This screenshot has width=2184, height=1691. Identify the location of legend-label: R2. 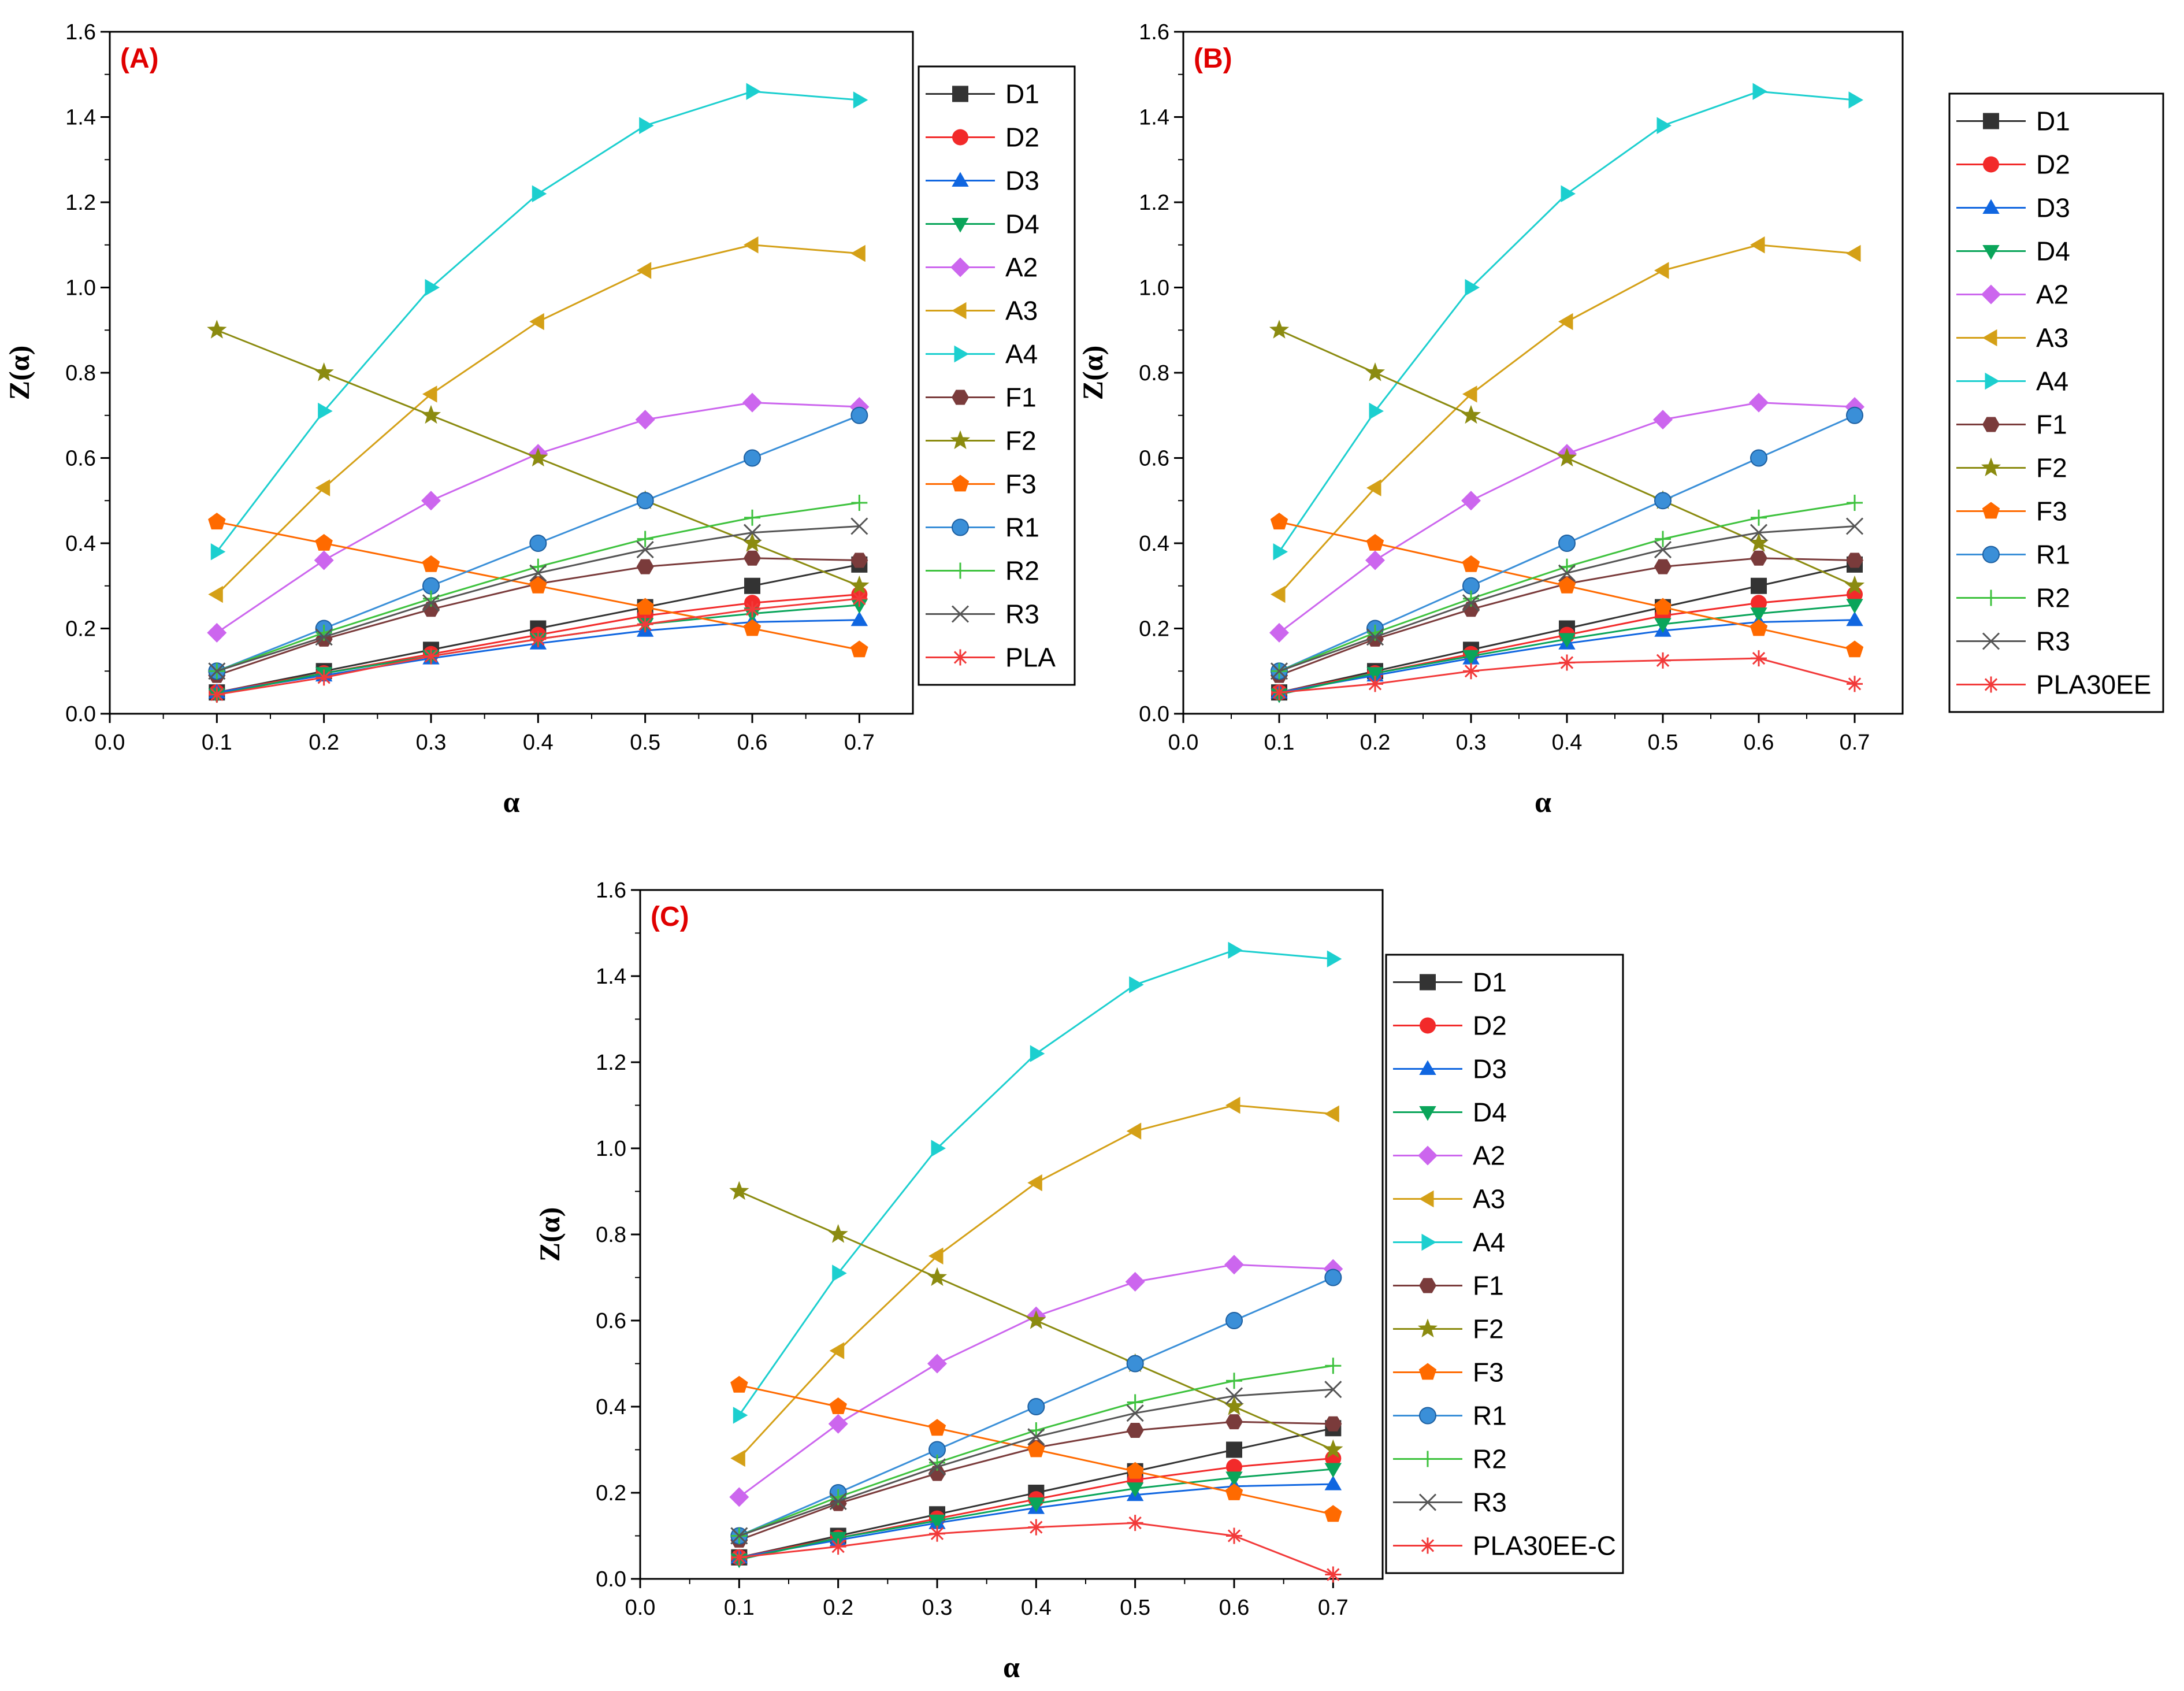
(2053, 598).